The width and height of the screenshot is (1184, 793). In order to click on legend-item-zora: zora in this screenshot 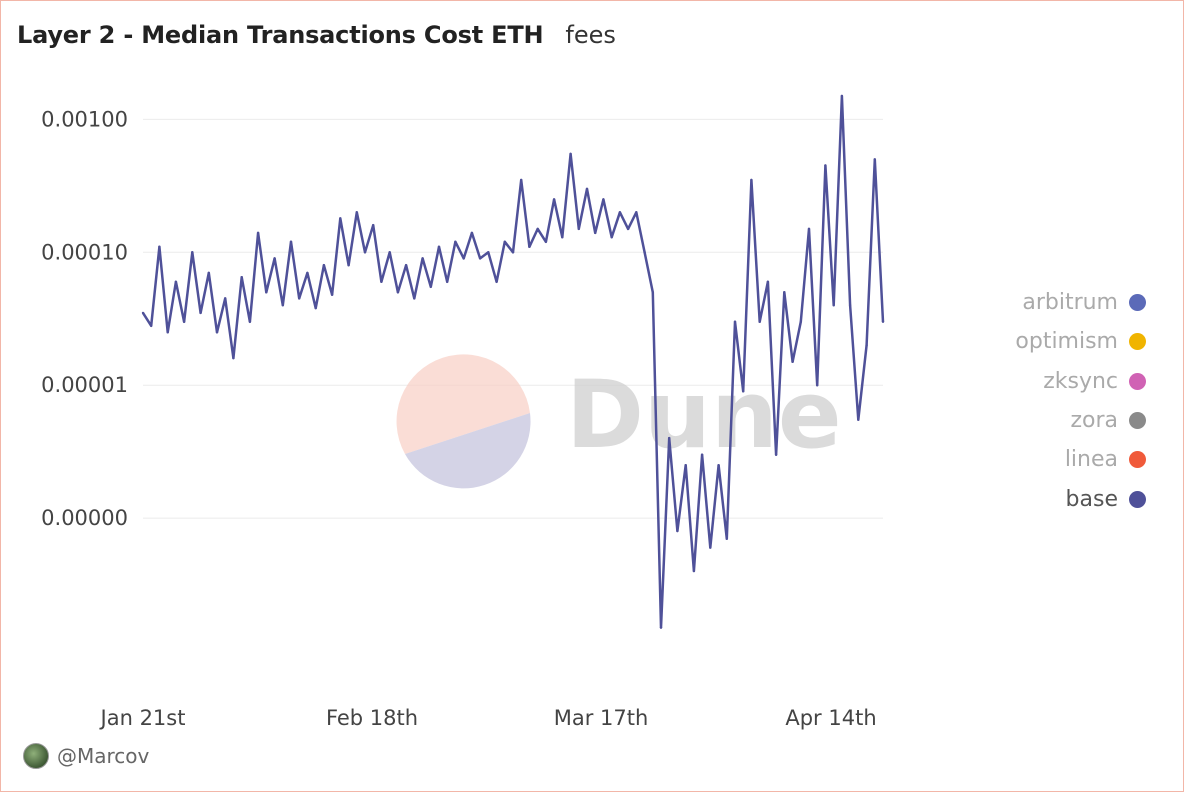, I will do `click(1053, 420)`.